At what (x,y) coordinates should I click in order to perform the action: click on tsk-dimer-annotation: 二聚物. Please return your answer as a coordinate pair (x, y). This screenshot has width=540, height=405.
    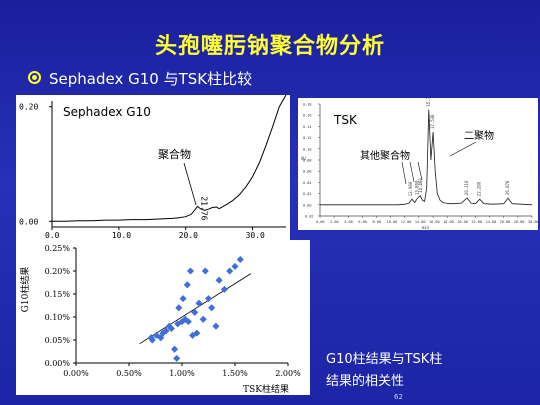
    Looking at the image, I should click on (479, 135).